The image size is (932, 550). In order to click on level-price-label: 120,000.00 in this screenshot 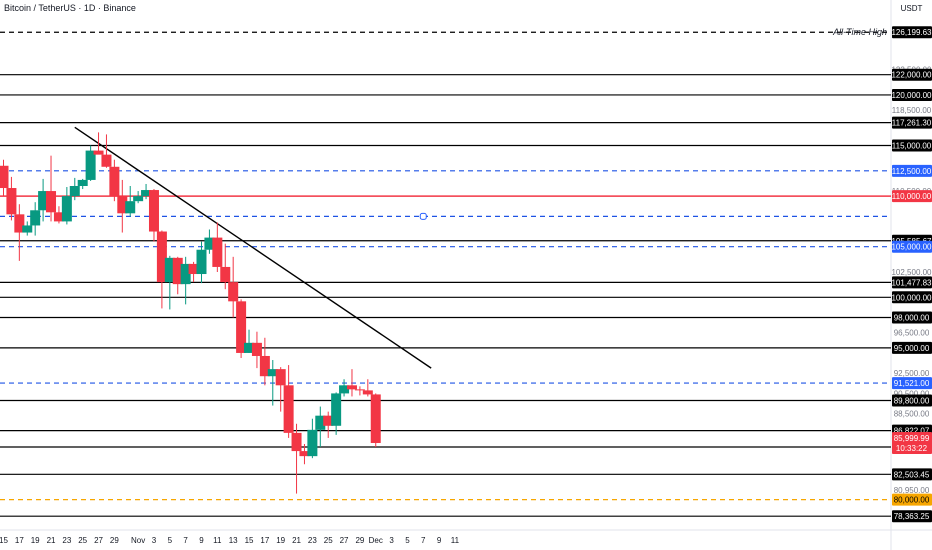, I will do `click(911, 95)`.